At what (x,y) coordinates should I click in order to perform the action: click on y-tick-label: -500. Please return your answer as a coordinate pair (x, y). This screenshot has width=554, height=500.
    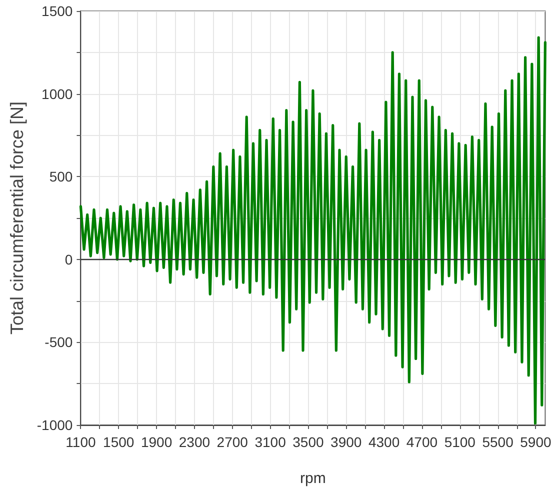
    Looking at the image, I should click on (58, 342).